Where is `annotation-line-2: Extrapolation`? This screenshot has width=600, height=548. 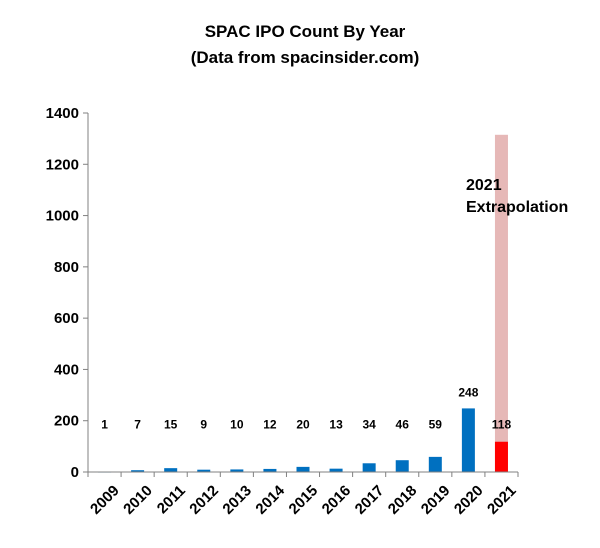 annotation-line-2: Extrapolation is located at coordinates (517, 207).